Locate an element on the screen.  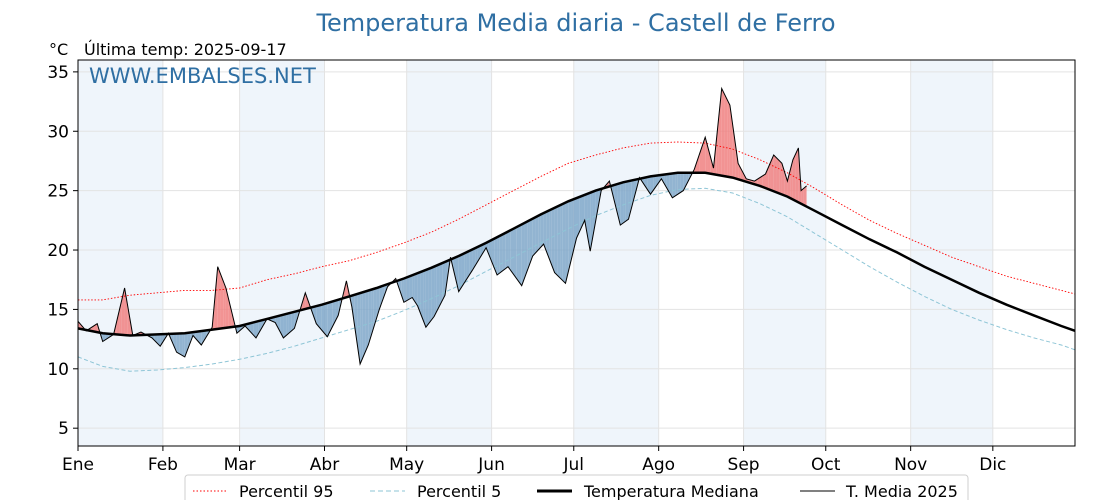
x-tick-label: Jun is located at coordinates (491, 465).